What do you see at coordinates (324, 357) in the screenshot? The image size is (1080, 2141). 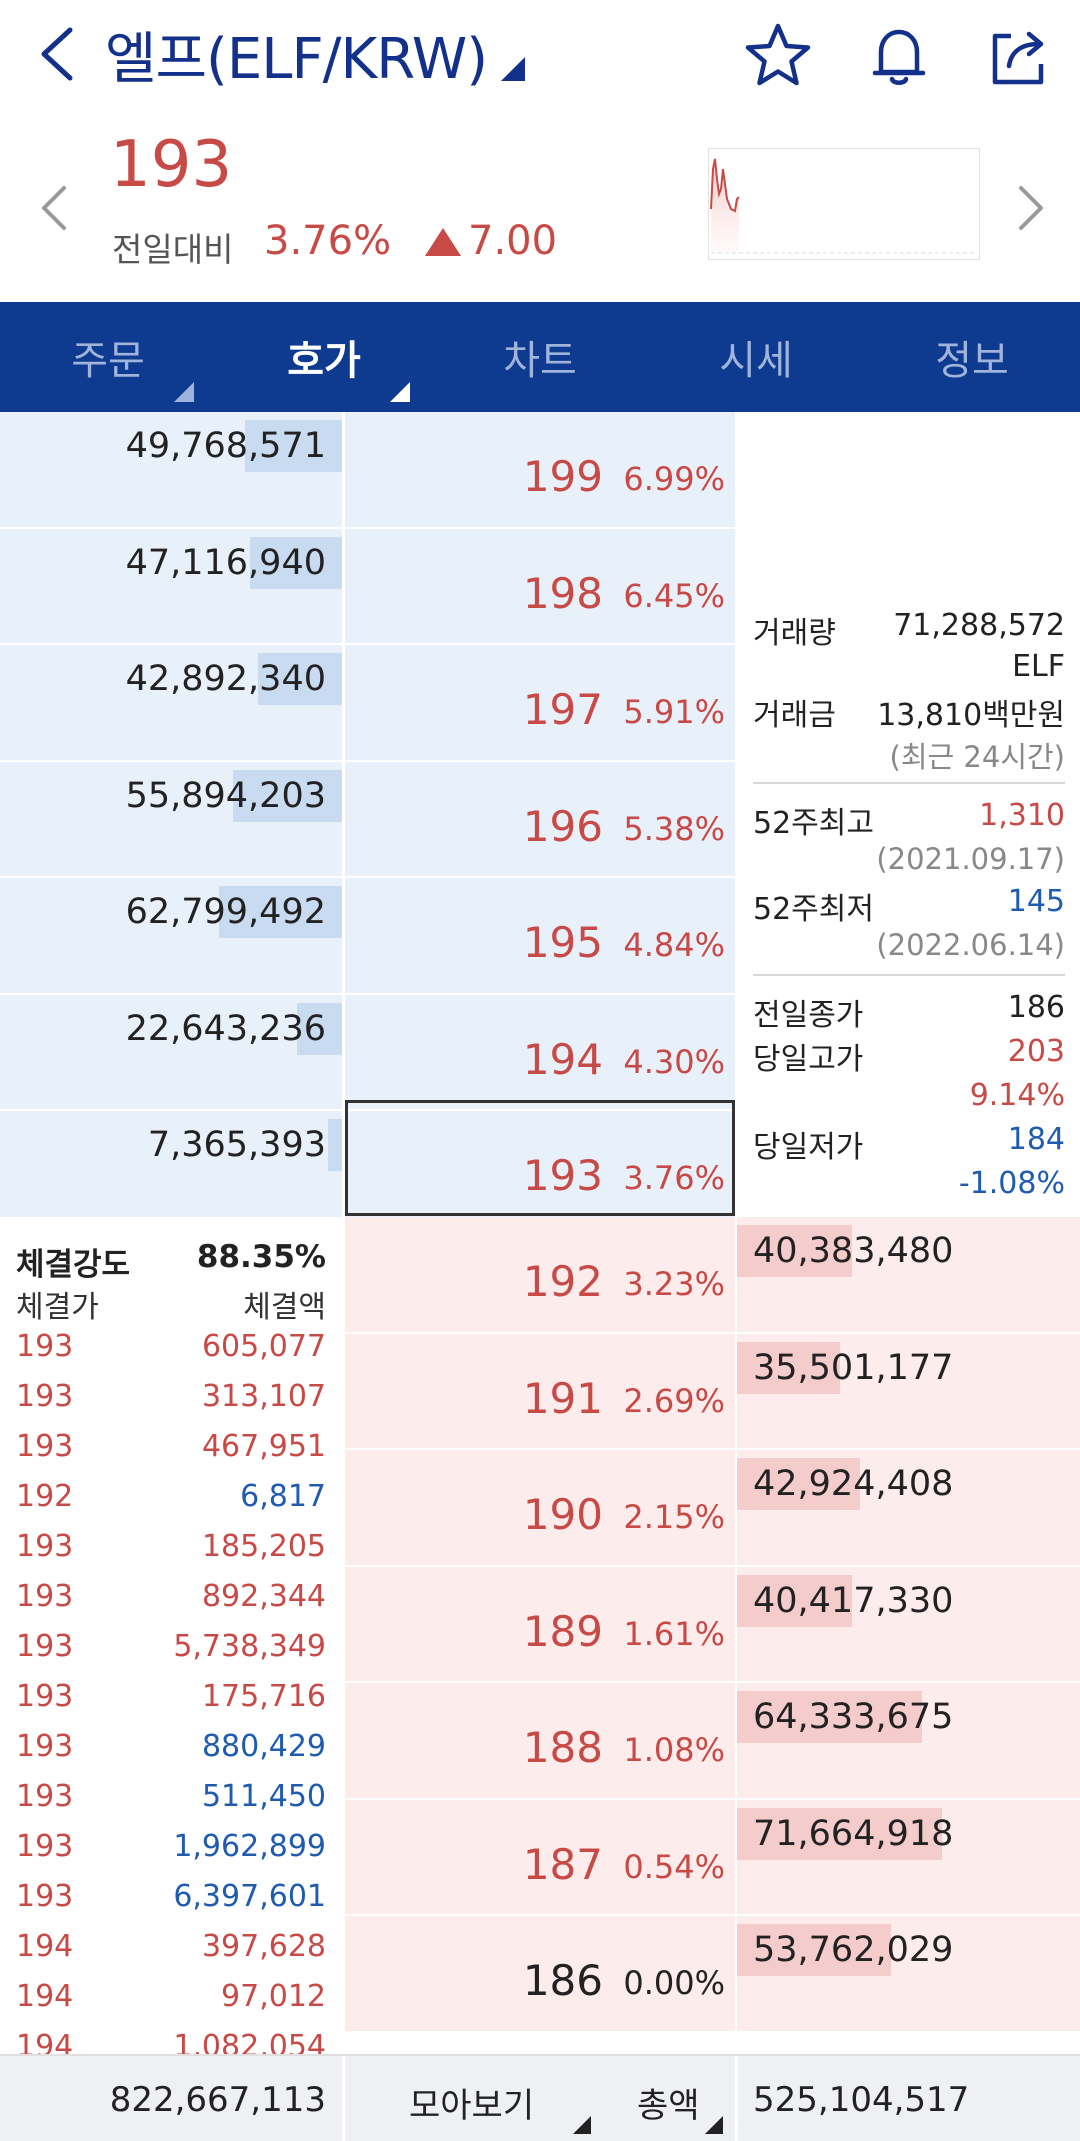 I see `tab-1: 호가` at bounding box center [324, 357].